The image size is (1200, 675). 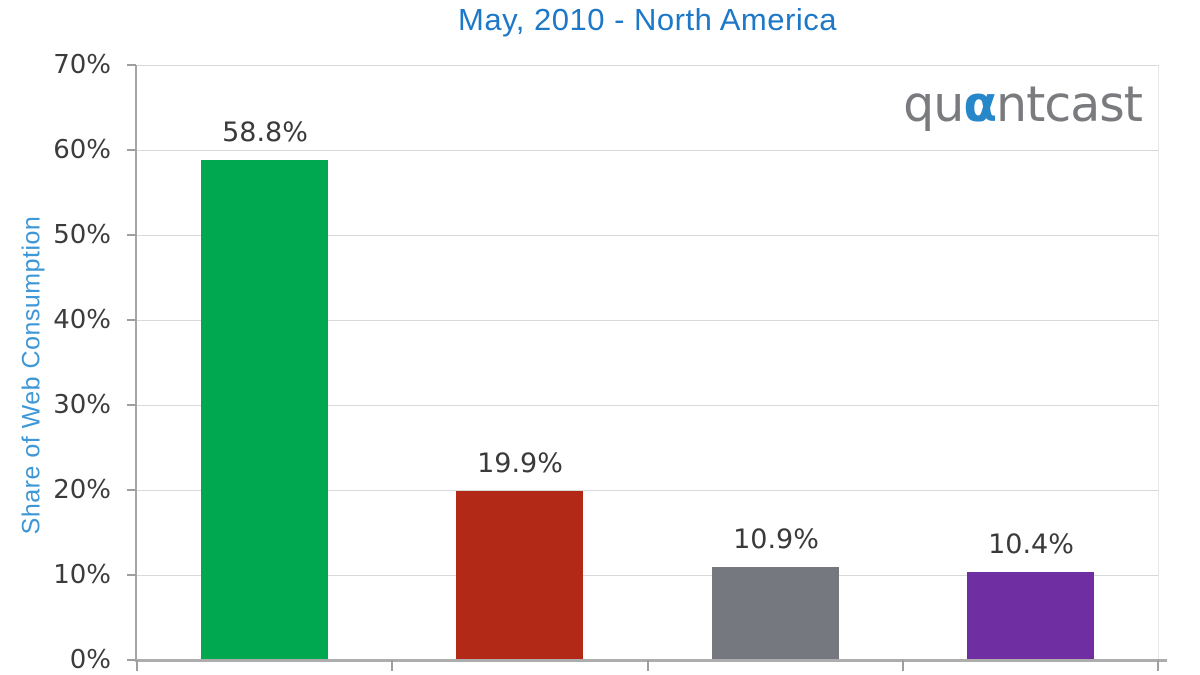 I want to click on y-axis-tick-label: 40%, so click(x=82, y=320).